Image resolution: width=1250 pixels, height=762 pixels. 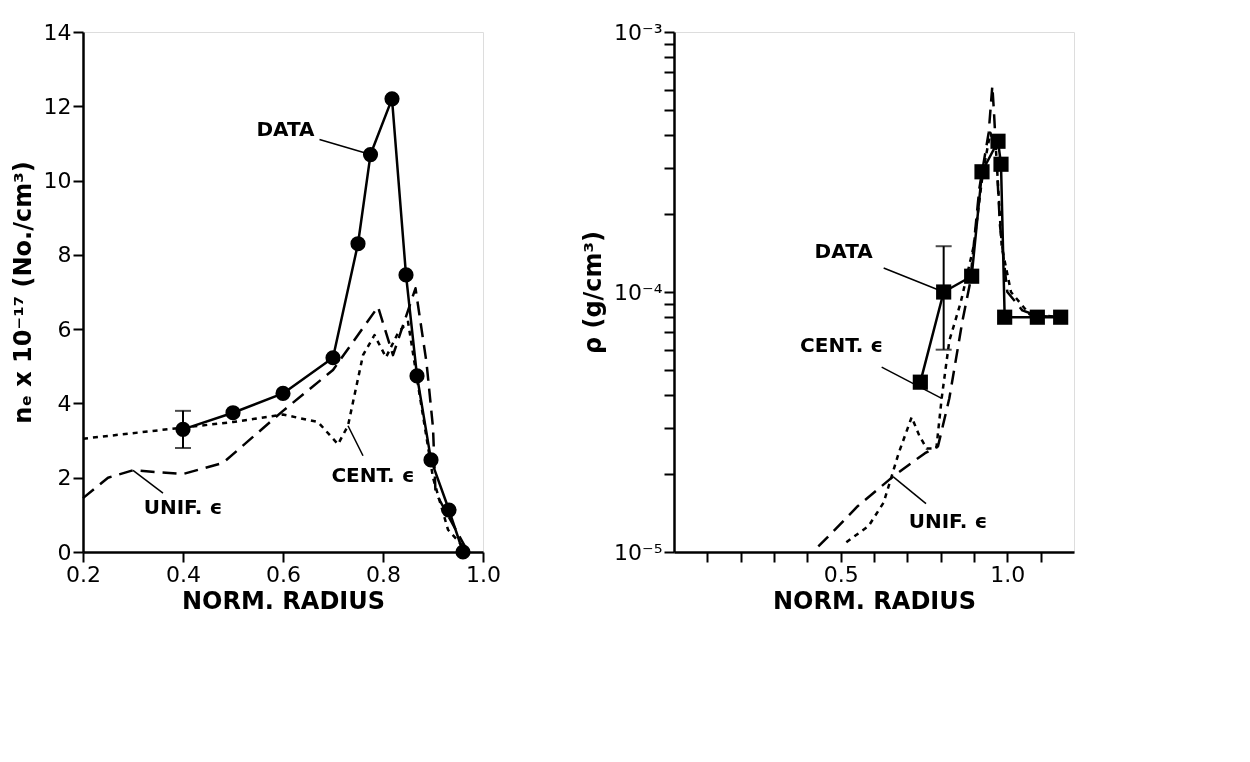 What do you see at coordinates (638, 552) in the screenshot?
I see `y-tick-label: 10⁻⁵` at bounding box center [638, 552].